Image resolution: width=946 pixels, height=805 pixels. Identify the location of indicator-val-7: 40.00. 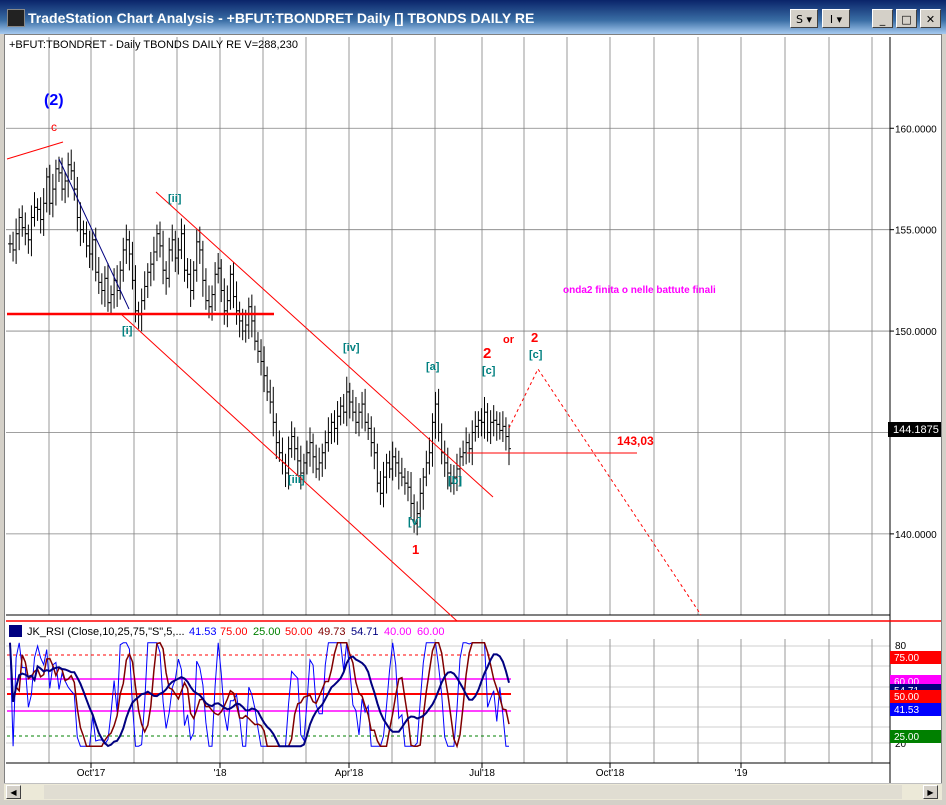
(398, 632).